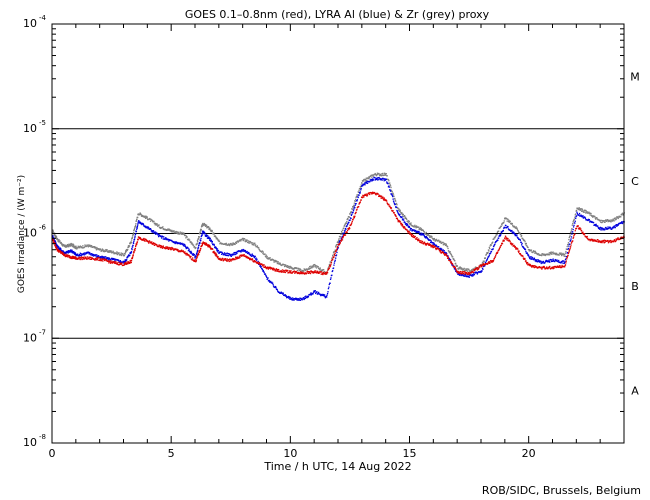 This screenshot has height=500, width=650. What do you see at coordinates (42, 437) in the screenshot?
I see `y-tick-exponent: -8` at bounding box center [42, 437].